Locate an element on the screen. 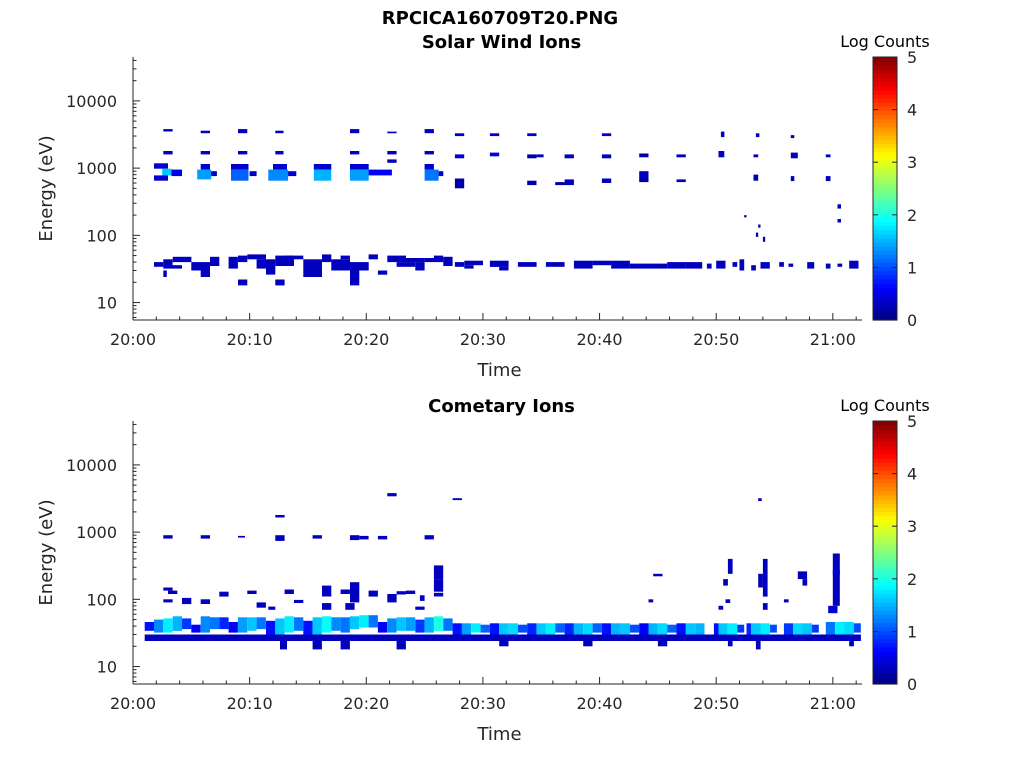  x-tick-label: 20:10 is located at coordinates (250, 339).